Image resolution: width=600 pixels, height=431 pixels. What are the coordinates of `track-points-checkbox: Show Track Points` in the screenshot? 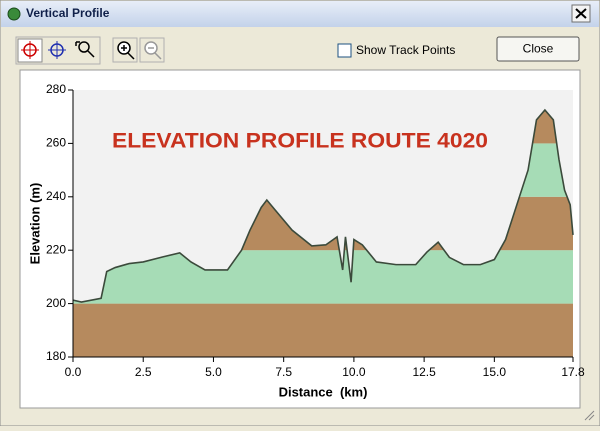 It's located at (396, 50).